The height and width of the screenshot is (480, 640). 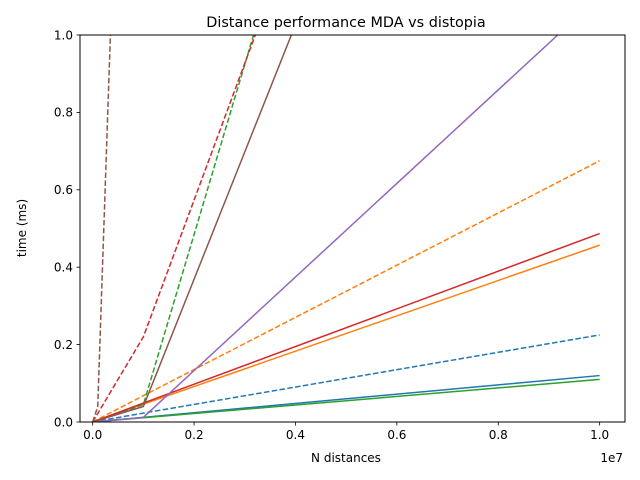 I want to click on x-tick-label: 0.6, so click(x=396, y=435).